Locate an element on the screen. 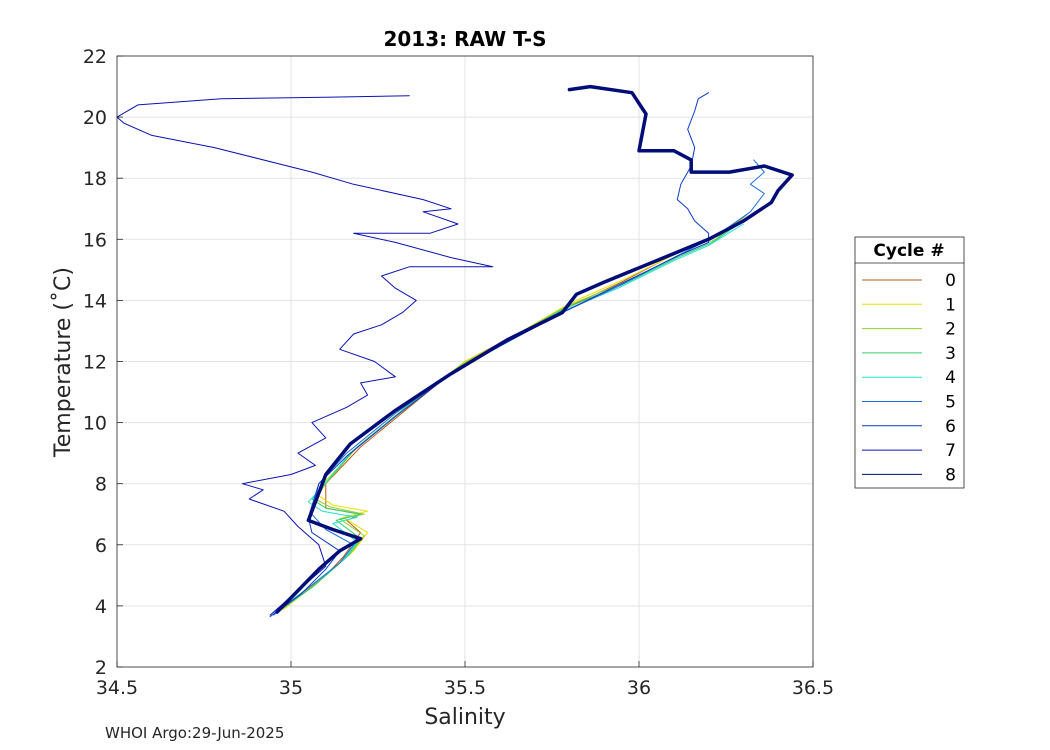 This screenshot has height=750, width=1050. y-ticks: 2 4 6 8 10 12 14 16 18 20 22 is located at coordinates (103, 362).